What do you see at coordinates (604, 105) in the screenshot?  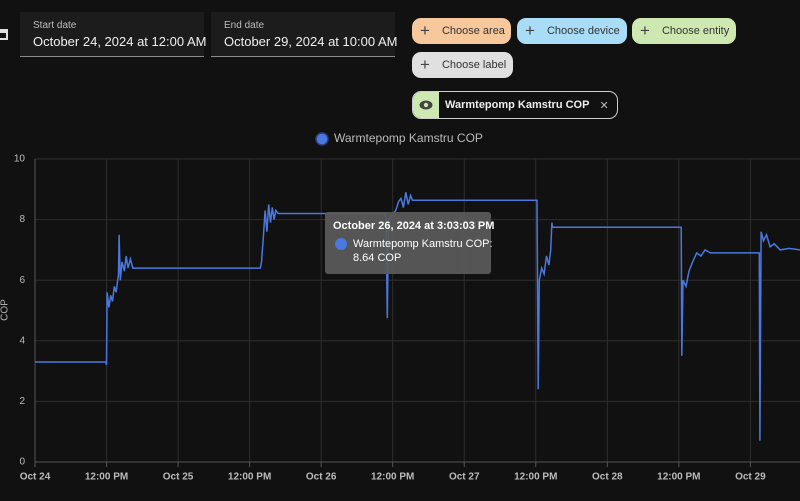 I see `remove-icon: ✕` at bounding box center [604, 105].